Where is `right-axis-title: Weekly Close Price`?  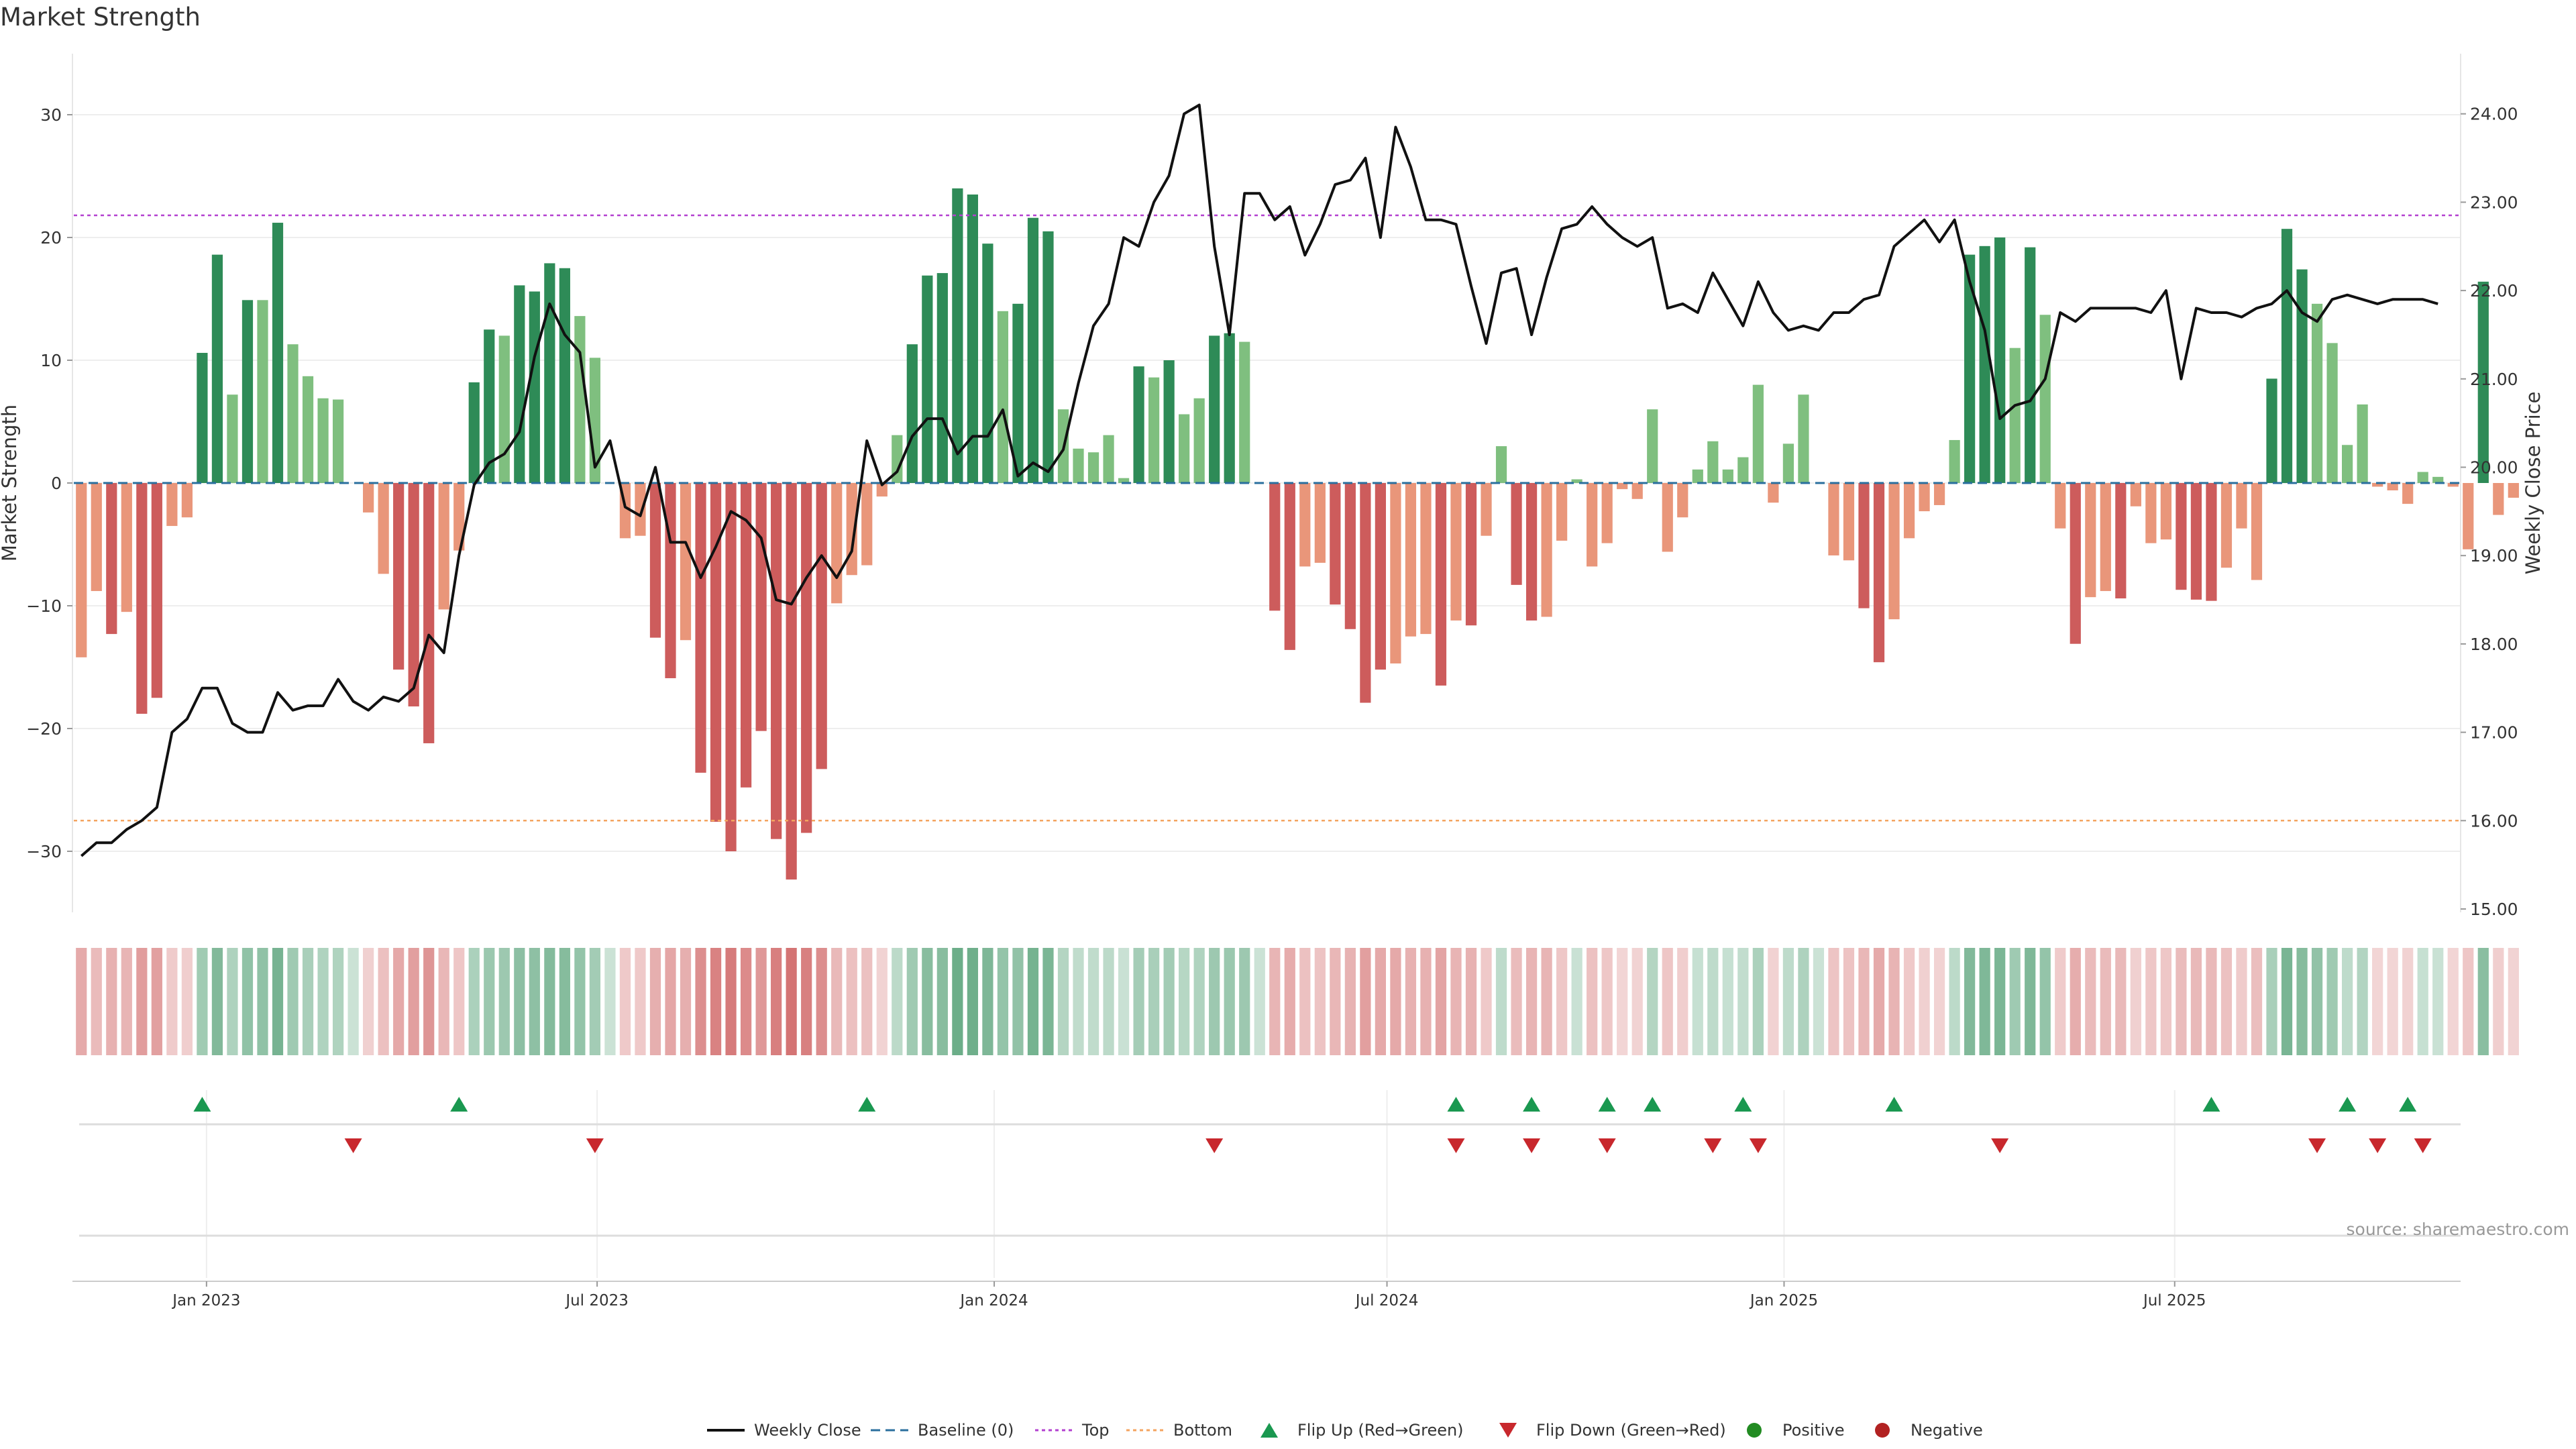
right-axis-title: Weekly Close Price is located at coordinates (2533, 483).